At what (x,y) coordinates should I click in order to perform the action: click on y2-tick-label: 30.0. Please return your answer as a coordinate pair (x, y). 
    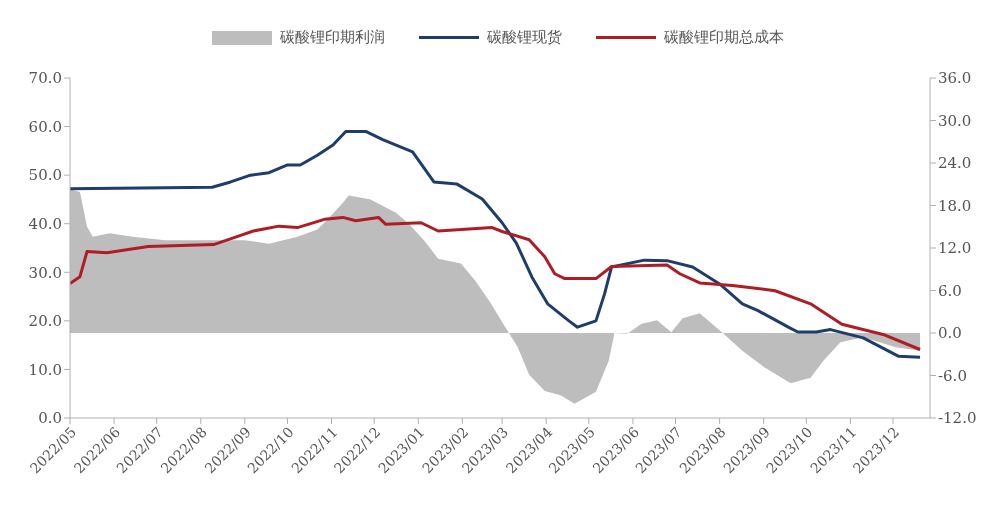
    Looking at the image, I should click on (955, 120).